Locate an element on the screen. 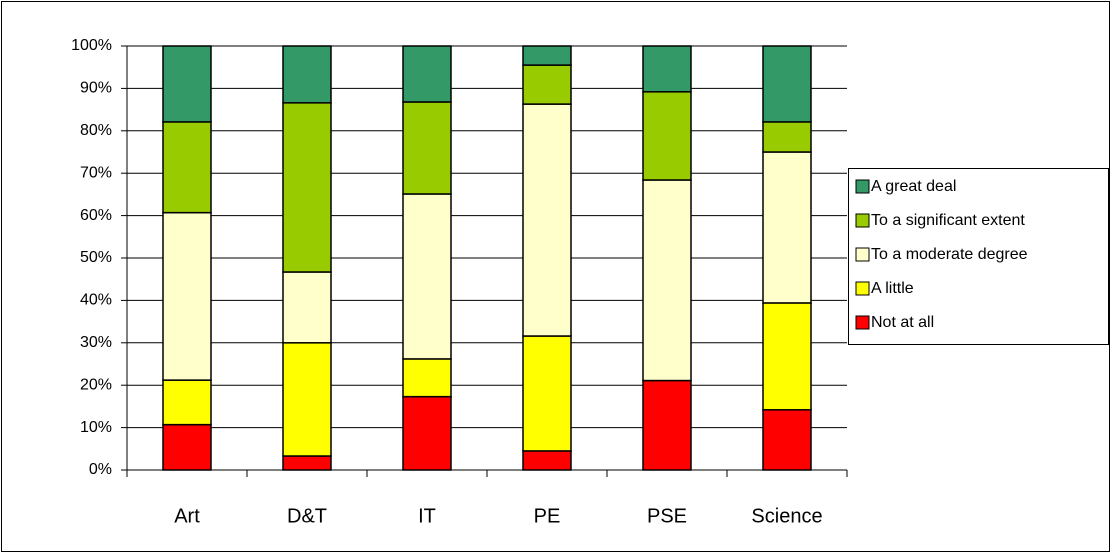  y-tick-label: 70% is located at coordinates (96, 172).